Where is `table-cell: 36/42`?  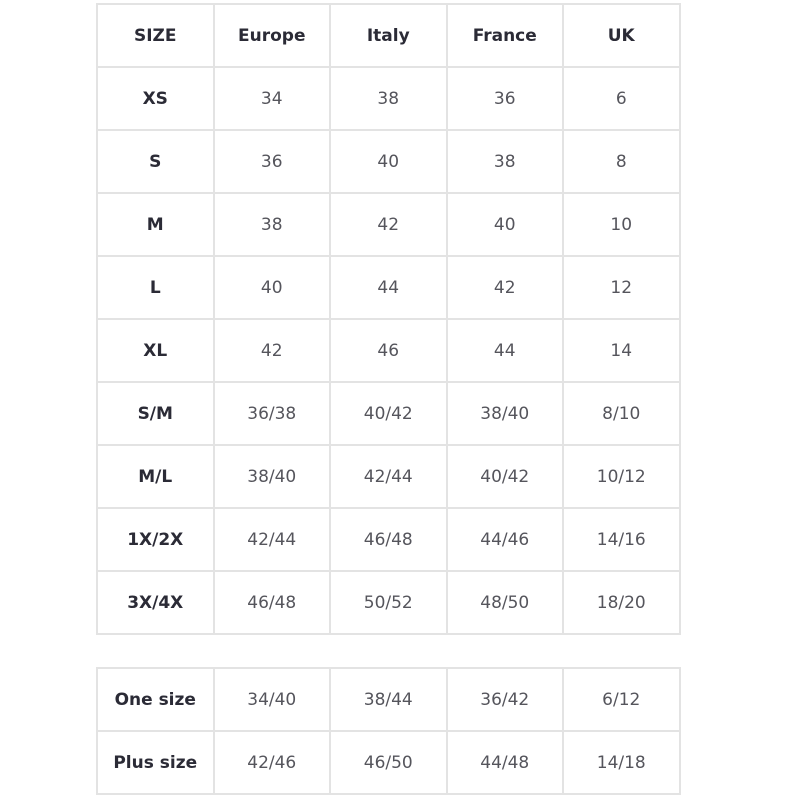 table-cell: 36/42 is located at coordinates (504, 699).